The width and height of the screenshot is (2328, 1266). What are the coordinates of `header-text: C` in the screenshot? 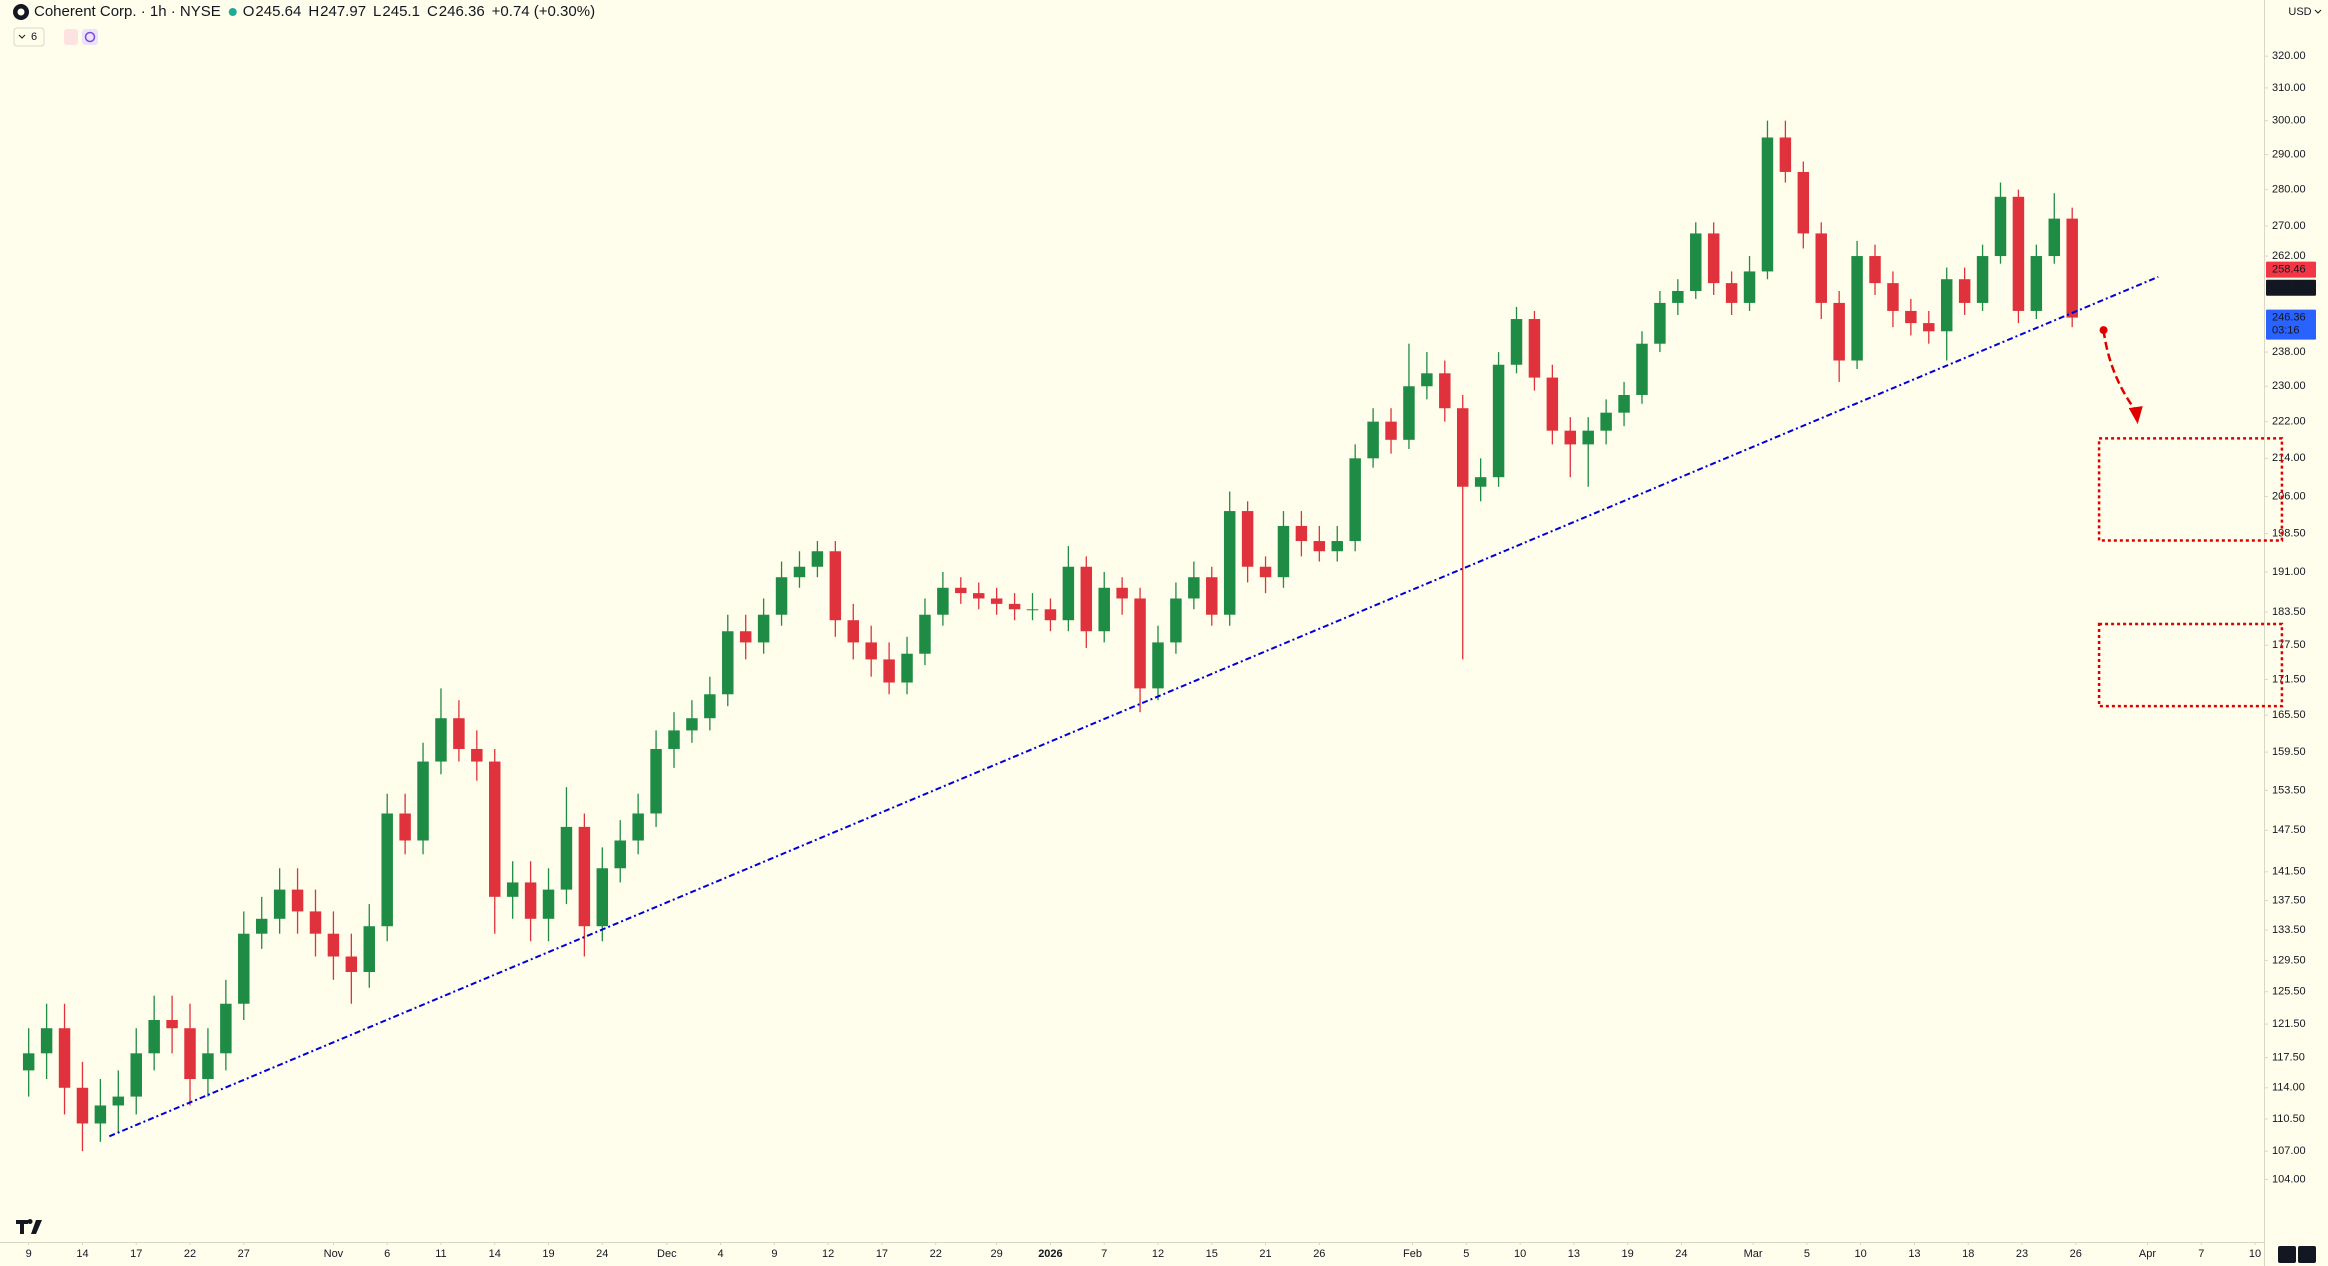 It's located at (432, 11).